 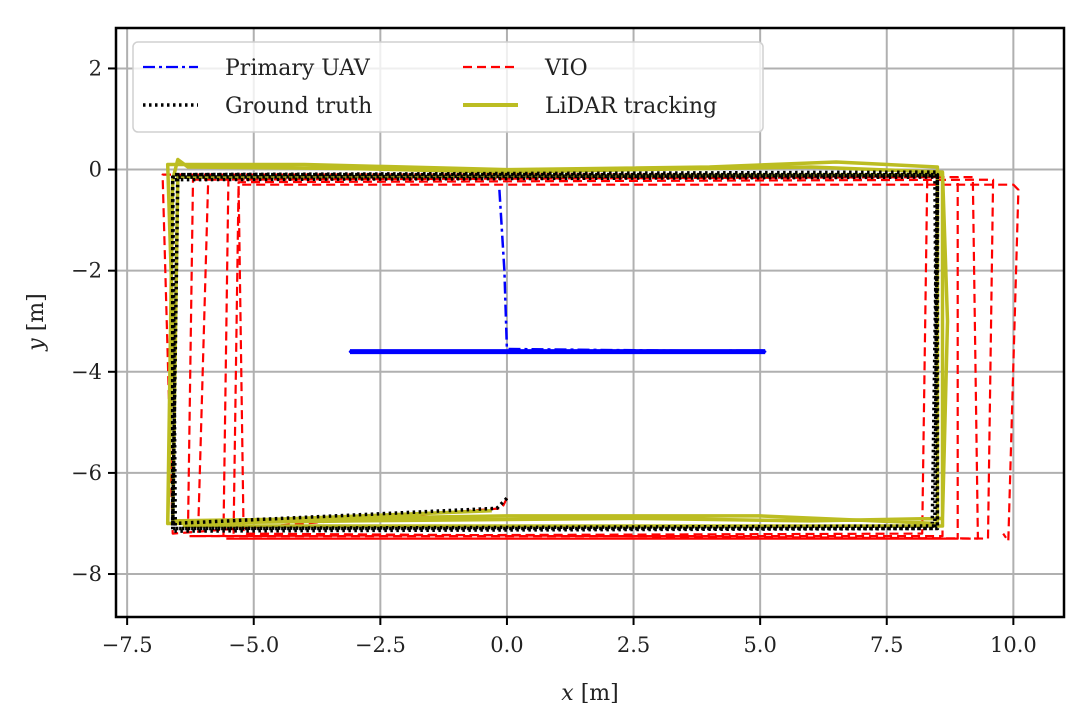 What do you see at coordinates (886, 645) in the screenshot?
I see `x-tick-label: 7.5` at bounding box center [886, 645].